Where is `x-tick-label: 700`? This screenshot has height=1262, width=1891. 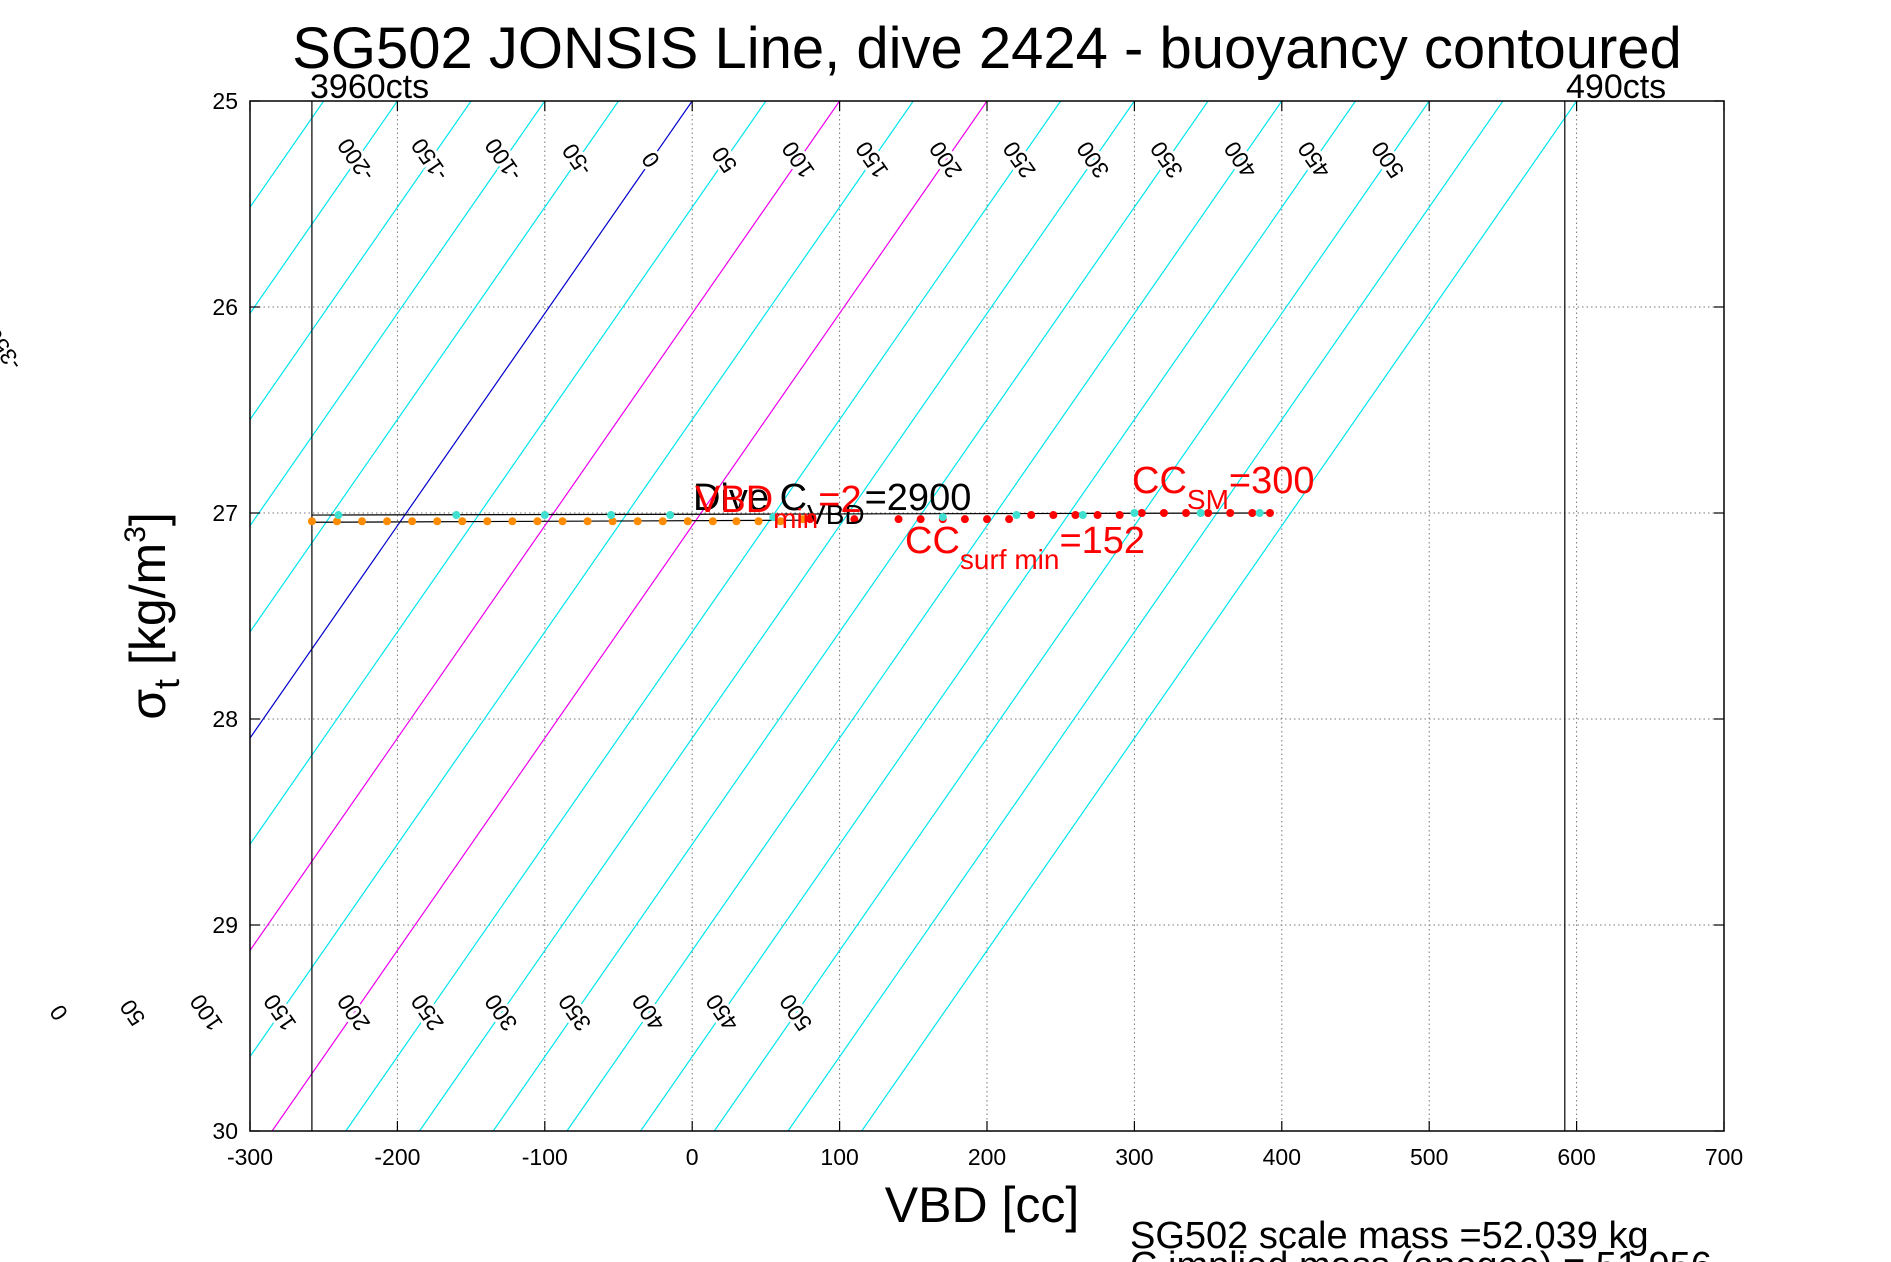
x-tick-label: 700 is located at coordinates (1724, 1157).